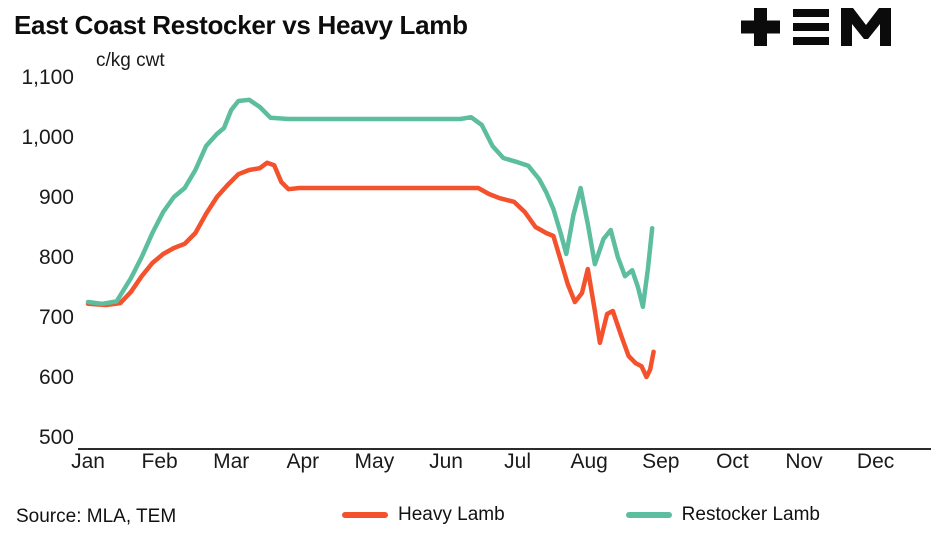 Image resolution: width=939 pixels, height=537 pixels. I want to click on tem-logo-glyphs, so click(816, 27).